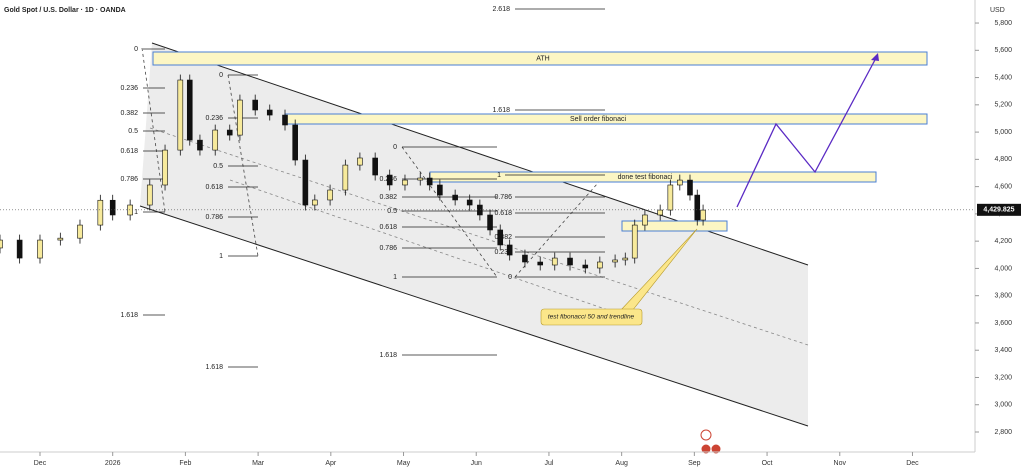  What do you see at coordinates (1003, 350) in the screenshot?
I see `y-tick-label: 3,400` at bounding box center [1003, 350].